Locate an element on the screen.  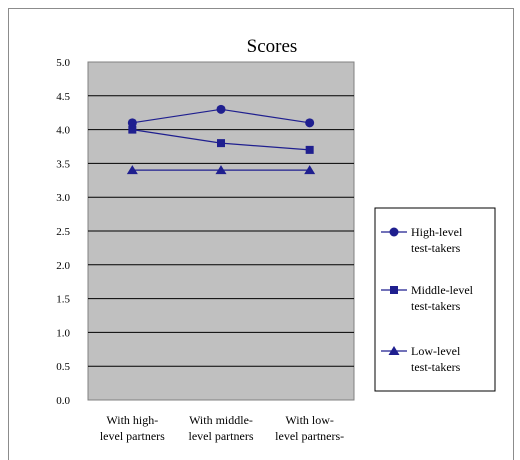
y-tick-label: 4.0 is located at coordinates (63, 131).